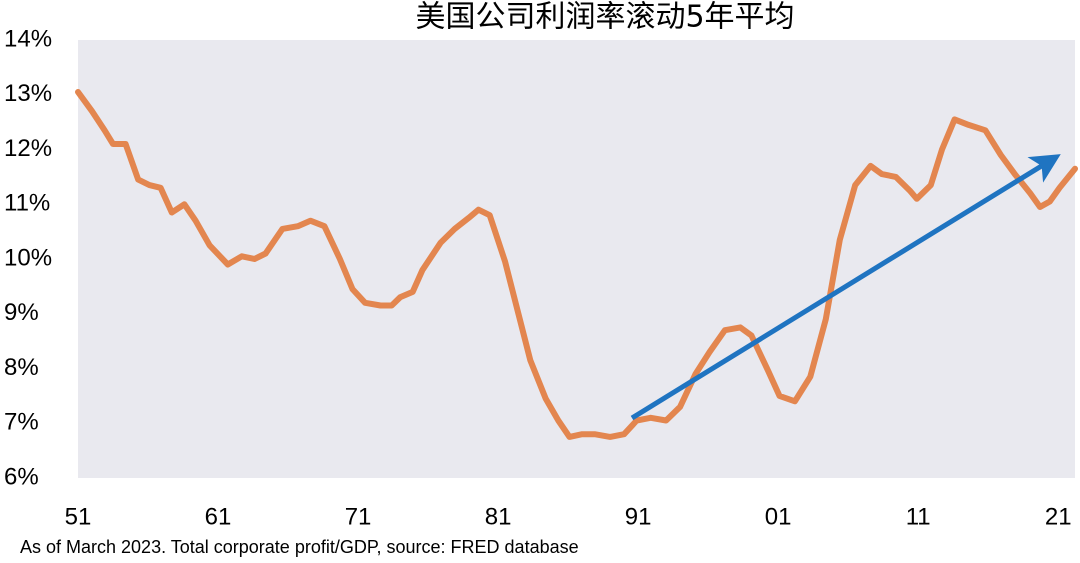  What do you see at coordinates (604, 17) in the screenshot?
I see `chart-title: 美国公司利润率滚动5年平均` at bounding box center [604, 17].